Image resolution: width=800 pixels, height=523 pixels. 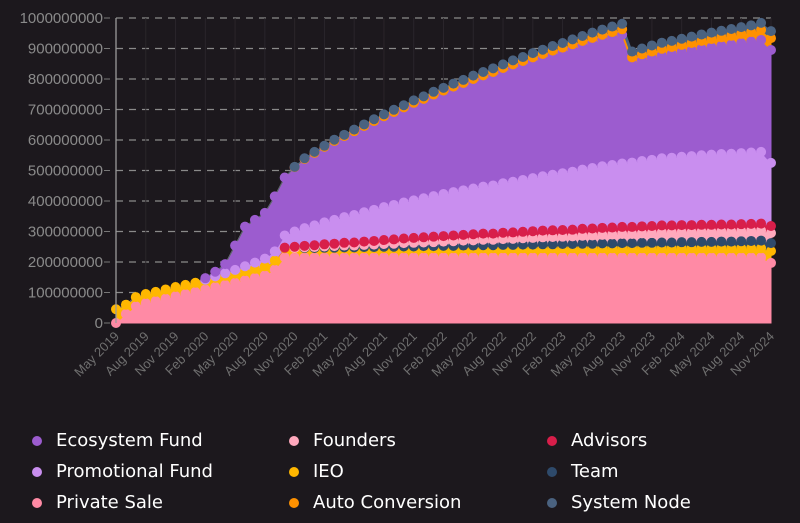 What do you see at coordinates (316, 471) in the screenshot?
I see `legend-item-ieo: IEO` at bounding box center [316, 471].